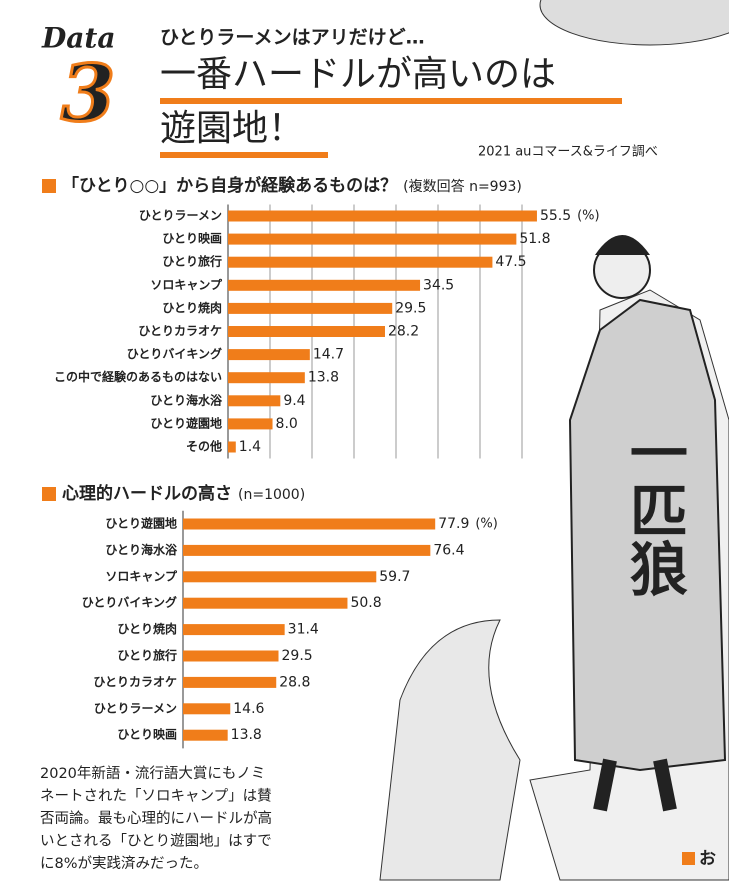 The width and height of the screenshot is (729, 888). I want to click on chart-subtitle: (複数回答 n=993), so click(462, 186).